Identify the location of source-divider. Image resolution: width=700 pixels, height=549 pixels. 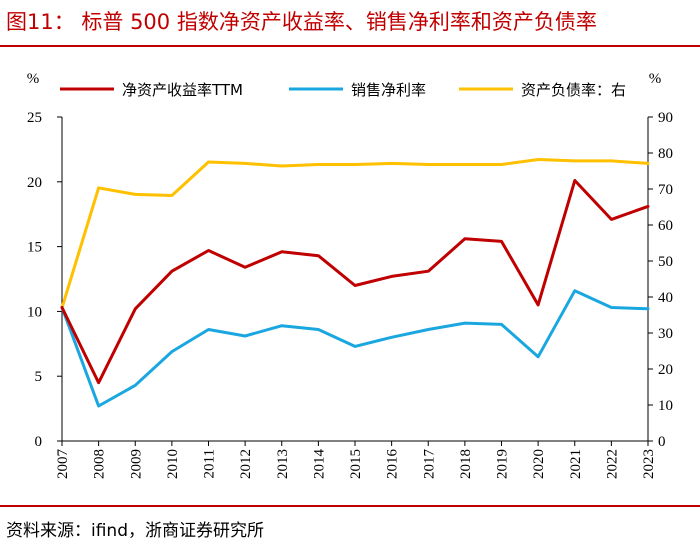
(350, 506).